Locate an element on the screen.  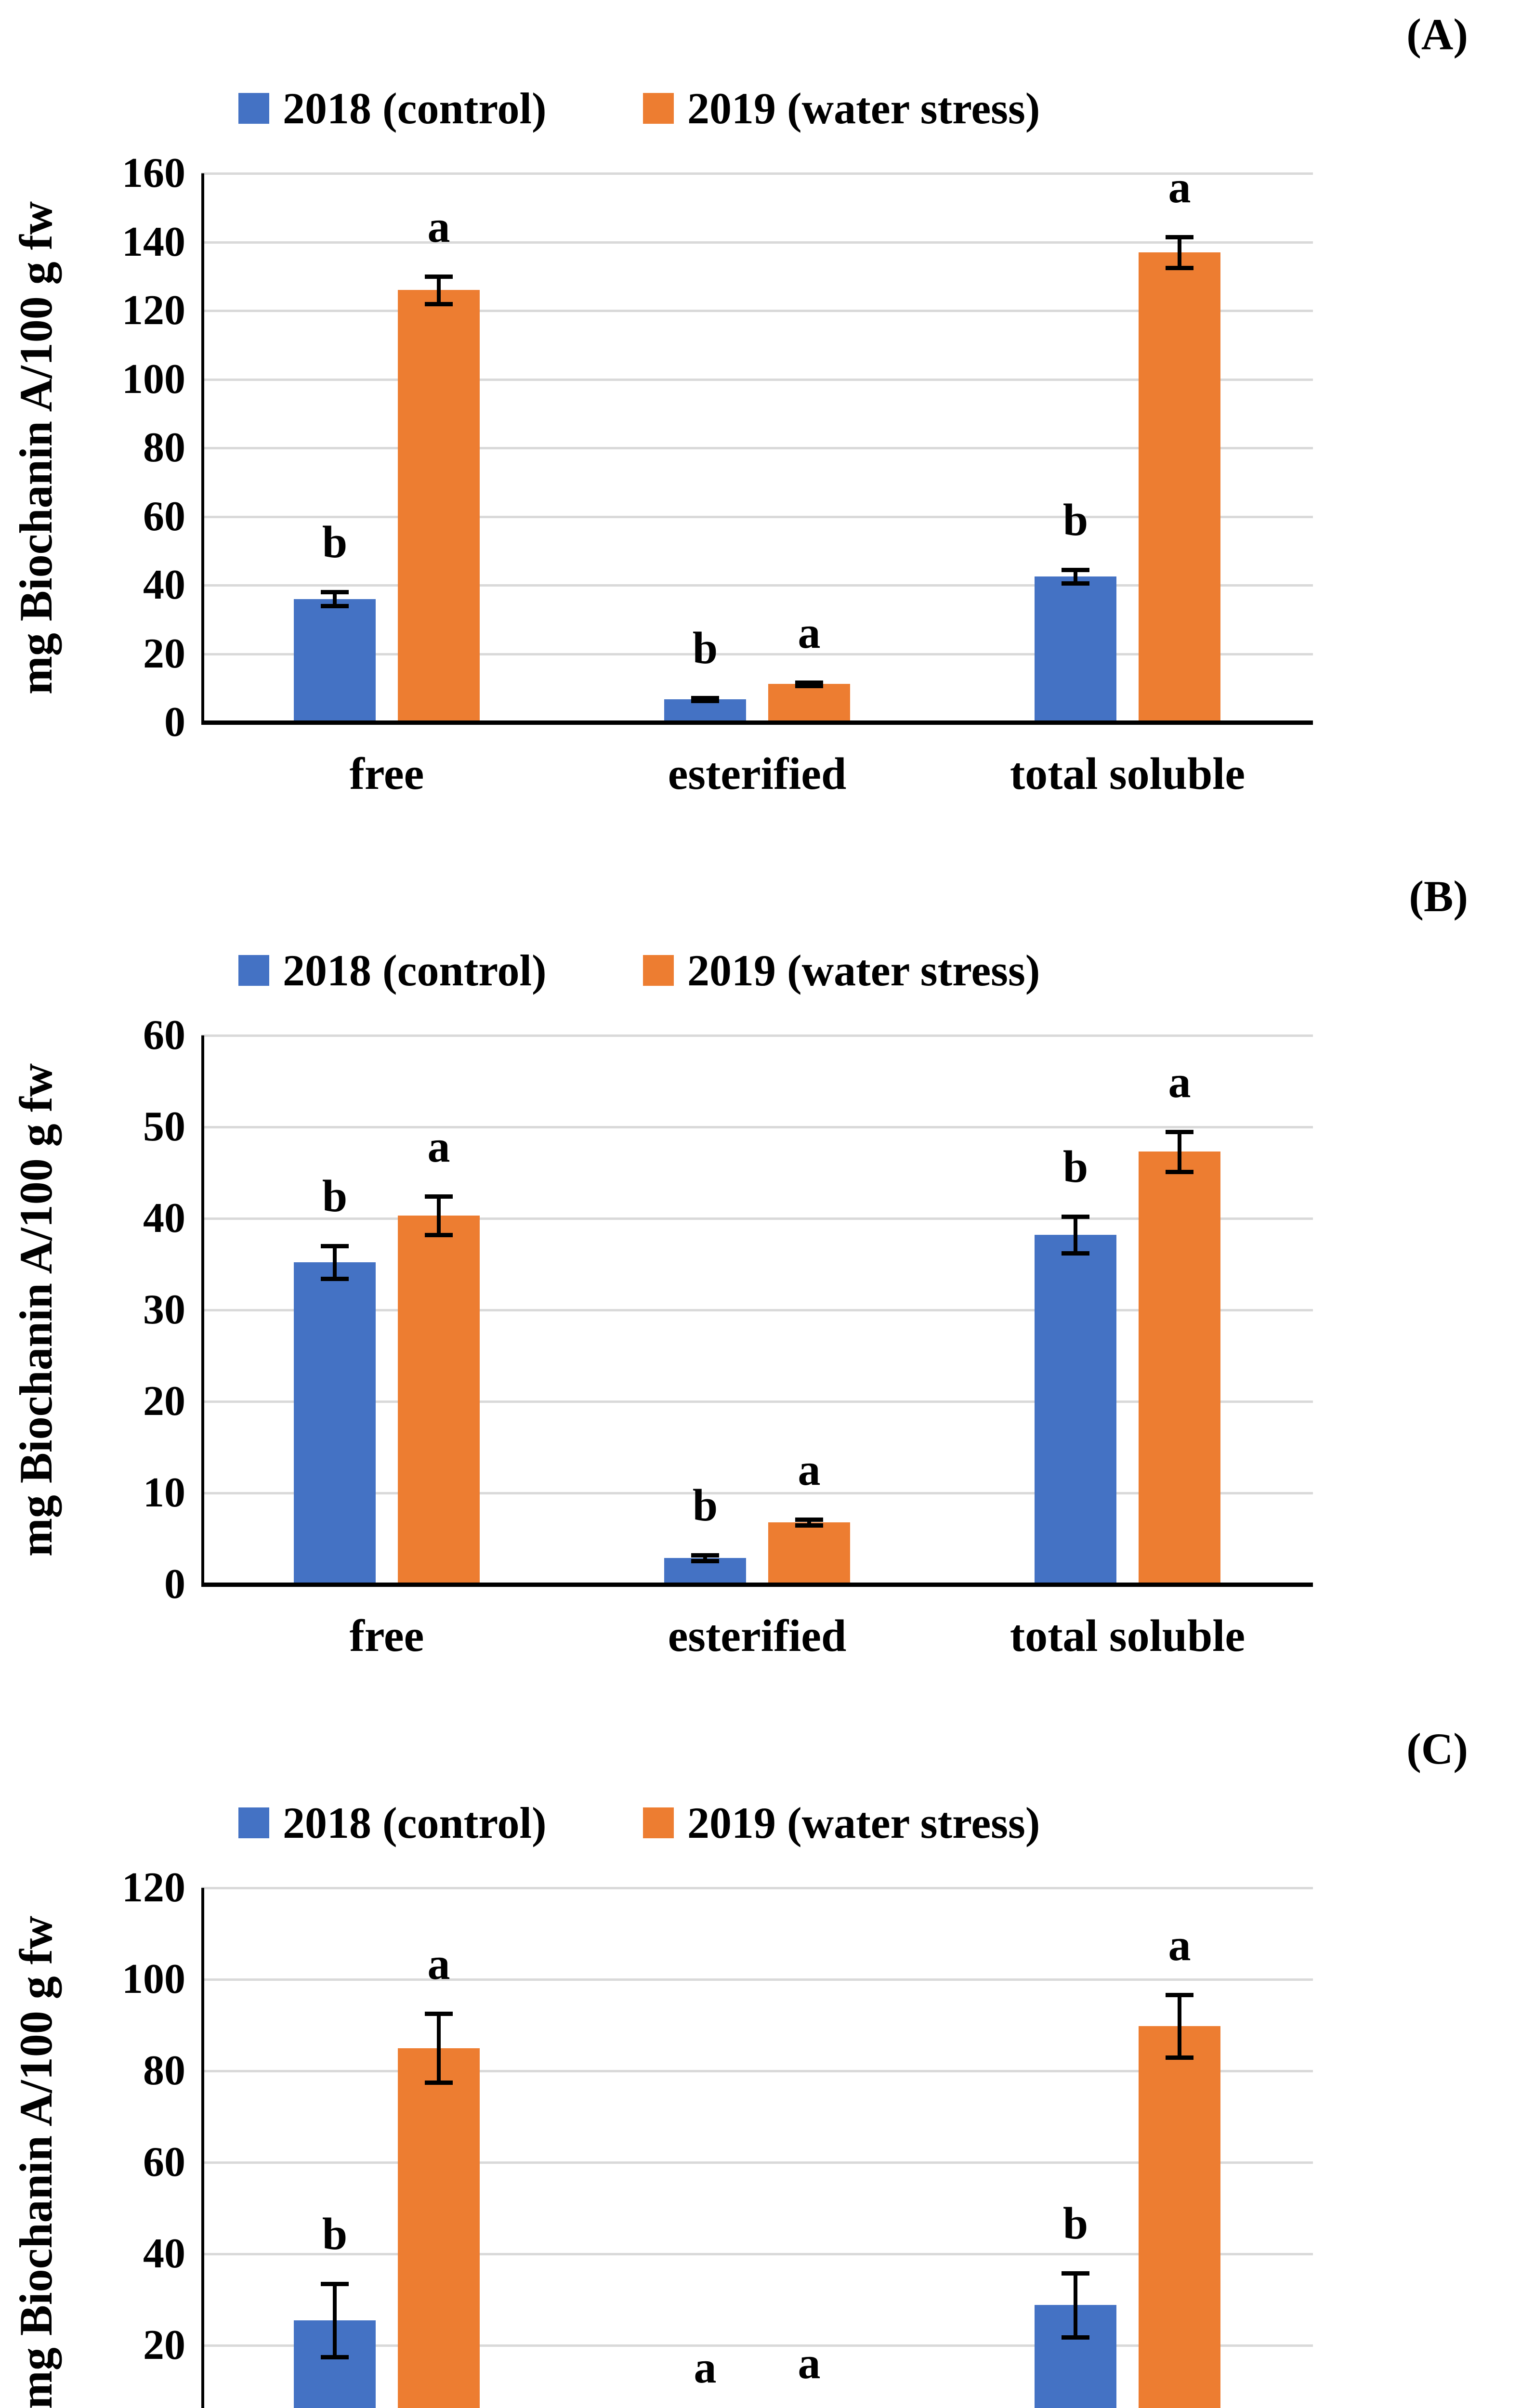
y-tick-label: 50 is located at coordinates (164, 1126).